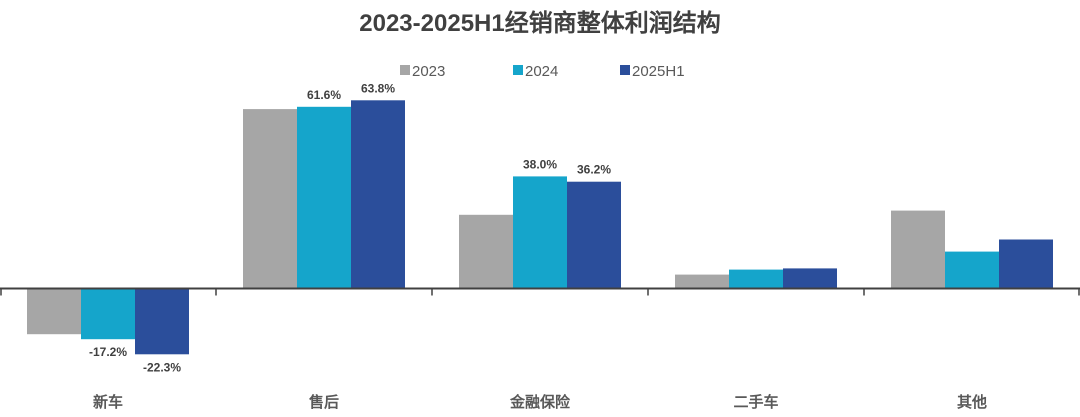 The image size is (1080, 417). What do you see at coordinates (702, 281) in the screenshot?
I see `bar-2023-used-car` at bounding box center [702, 281].